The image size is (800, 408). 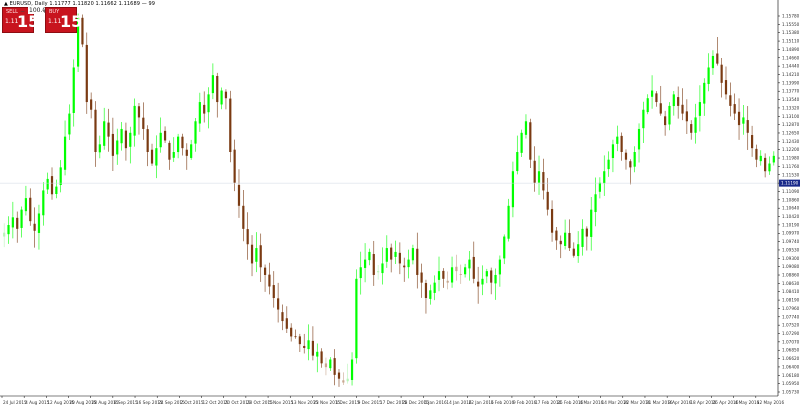 What do you see at coordinates (435, 402) in the screenshot?
I see `time-tick-label: 6 Jan 2016` at bounding box center [435, 402].